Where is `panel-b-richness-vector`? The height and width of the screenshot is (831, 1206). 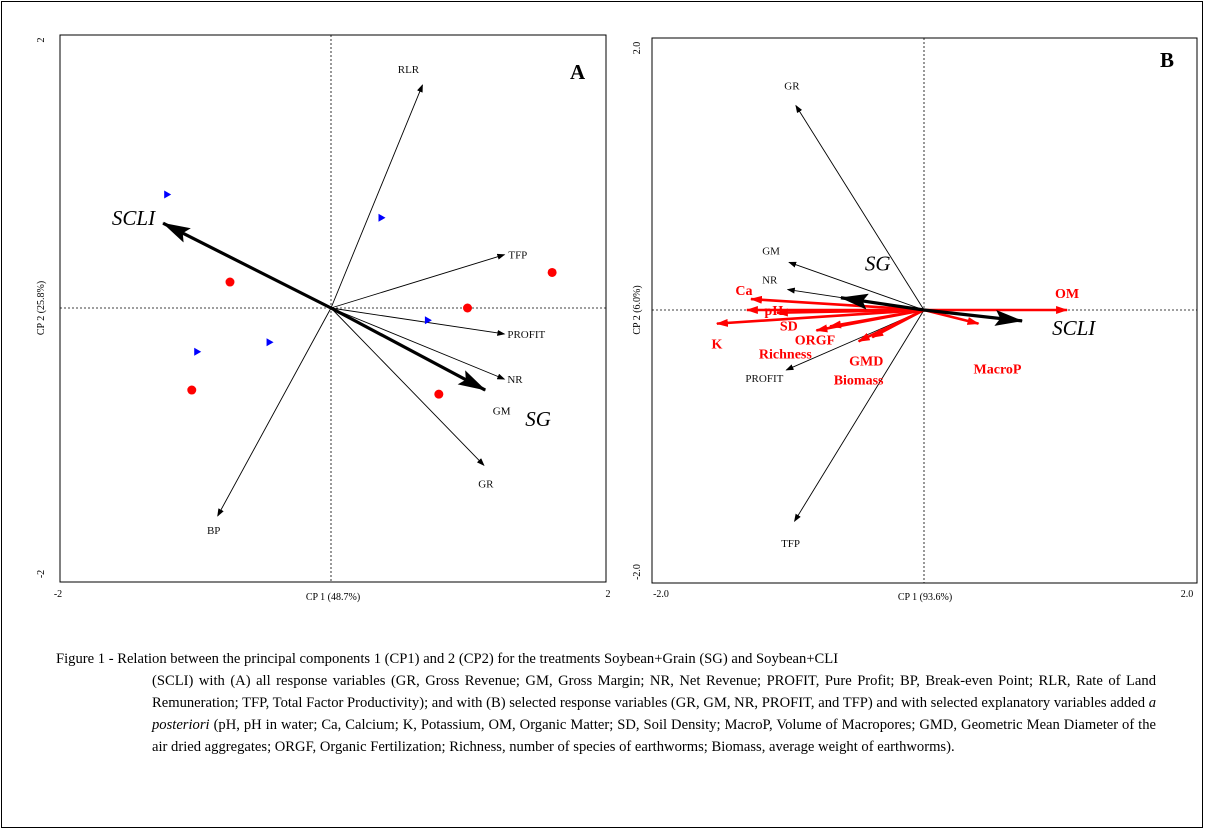
panel-b-richness-vector is located at coordinates (870, 320).